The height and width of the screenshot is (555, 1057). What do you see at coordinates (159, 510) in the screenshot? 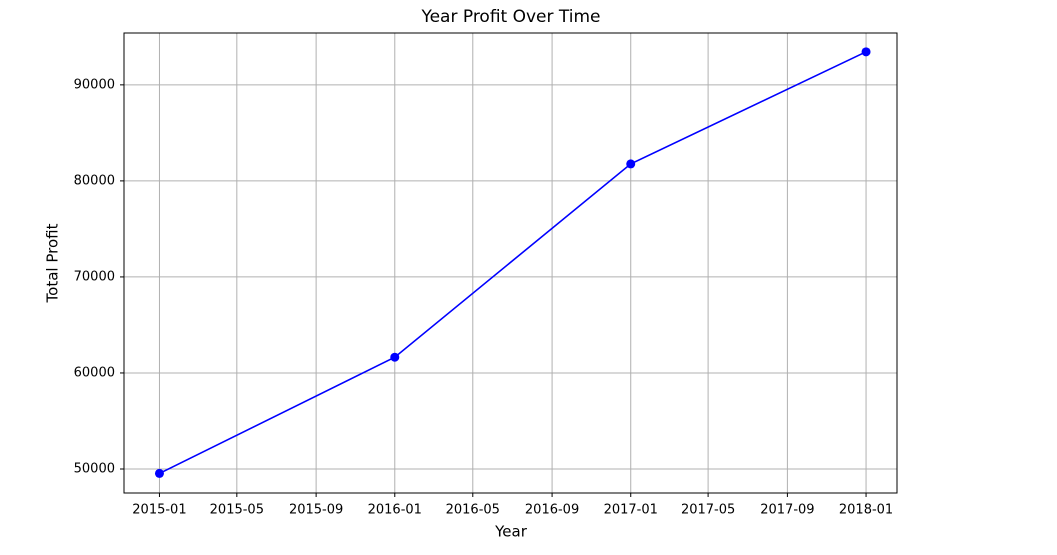
I see `x-tick-label: 2015-01` at bounding box center [159, 510].